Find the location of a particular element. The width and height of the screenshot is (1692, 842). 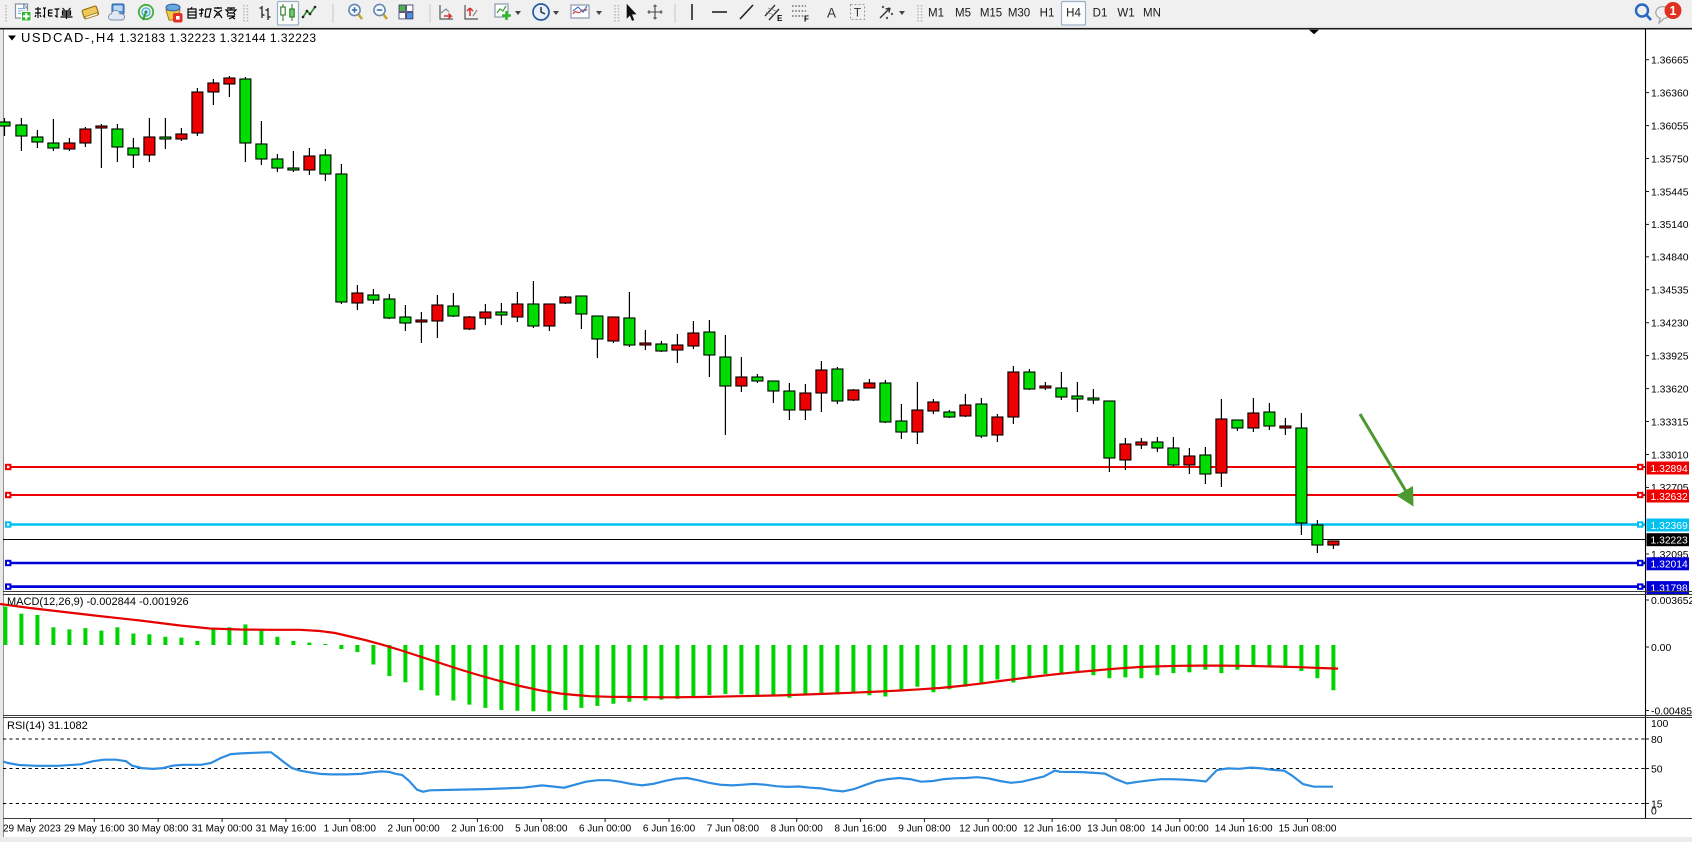

svg-text: 8 Jun 16:00 is located at coordinates (860, 829).